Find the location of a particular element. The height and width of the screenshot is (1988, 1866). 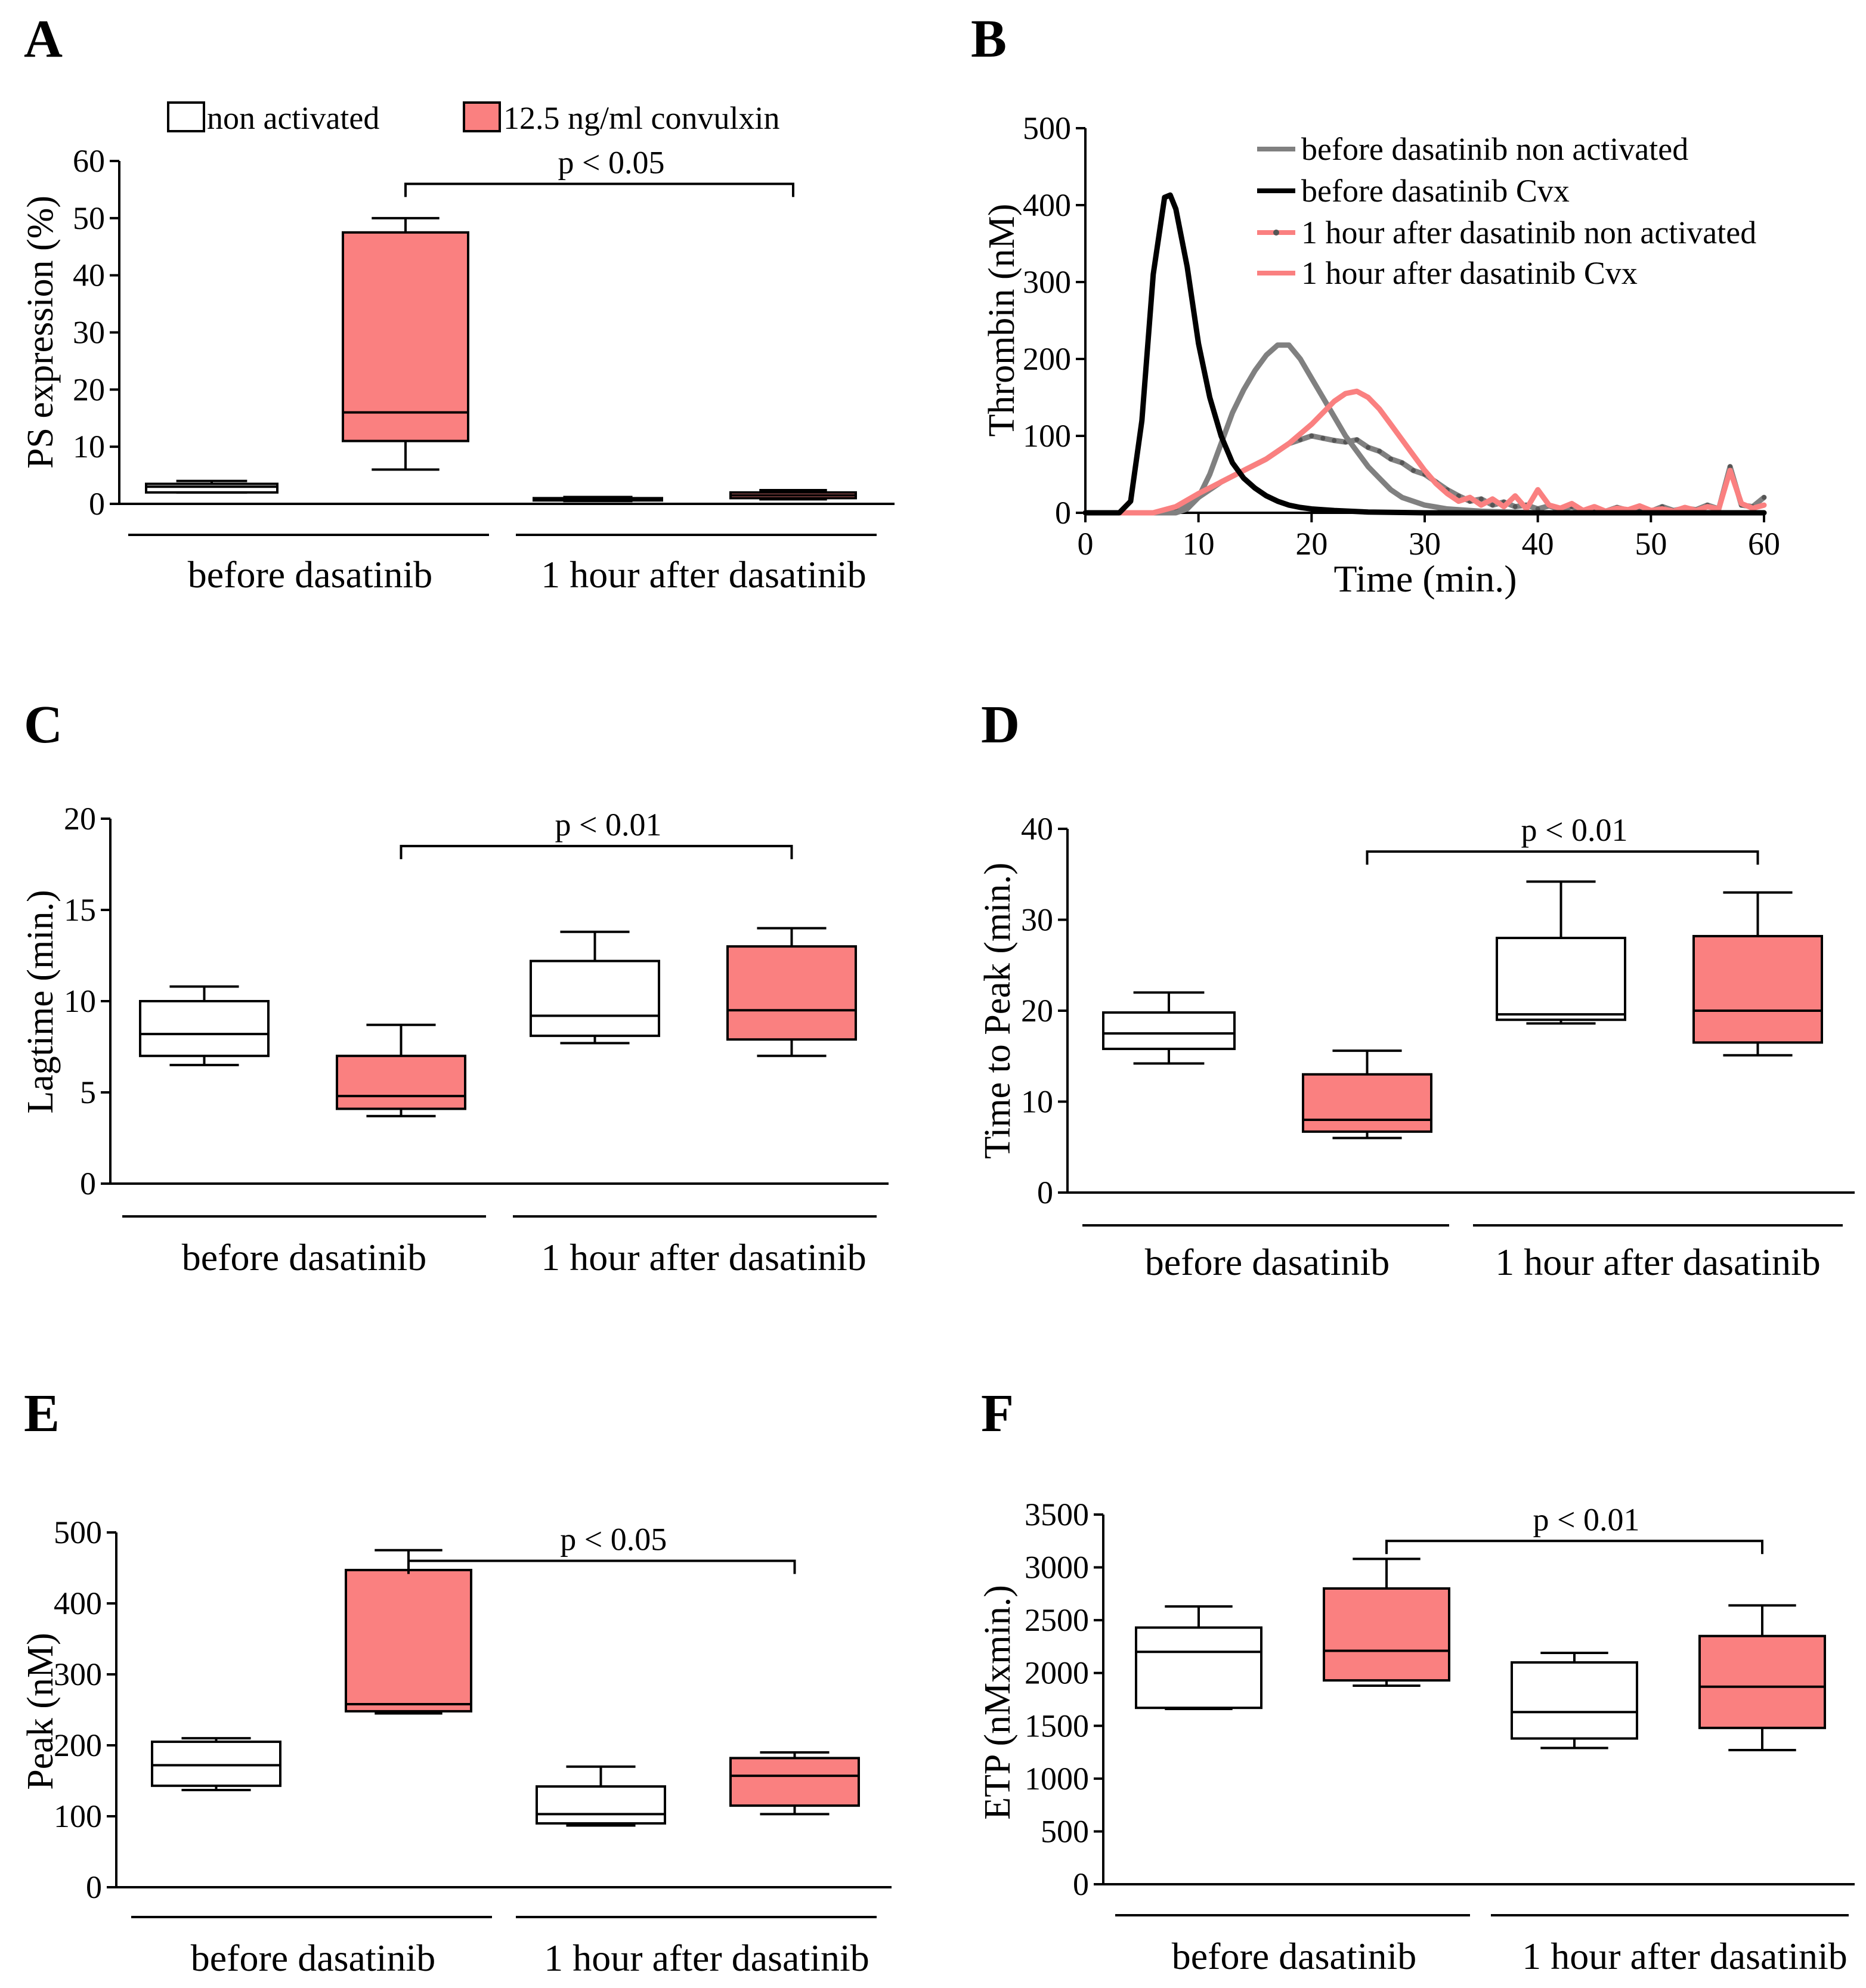

panel-label: D is located at coordinates (1000, 724).